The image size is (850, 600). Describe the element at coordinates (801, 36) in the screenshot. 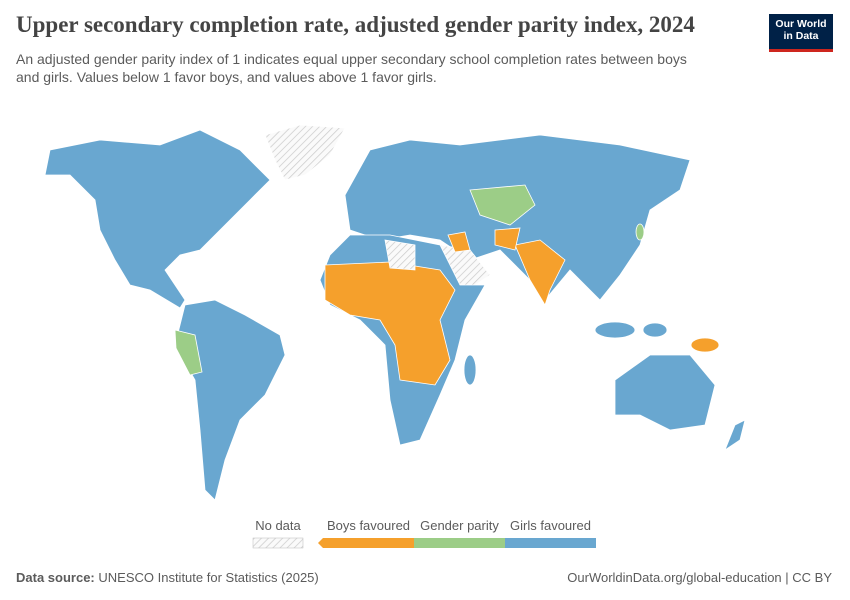

I see `logo-line: in Data` at that location.